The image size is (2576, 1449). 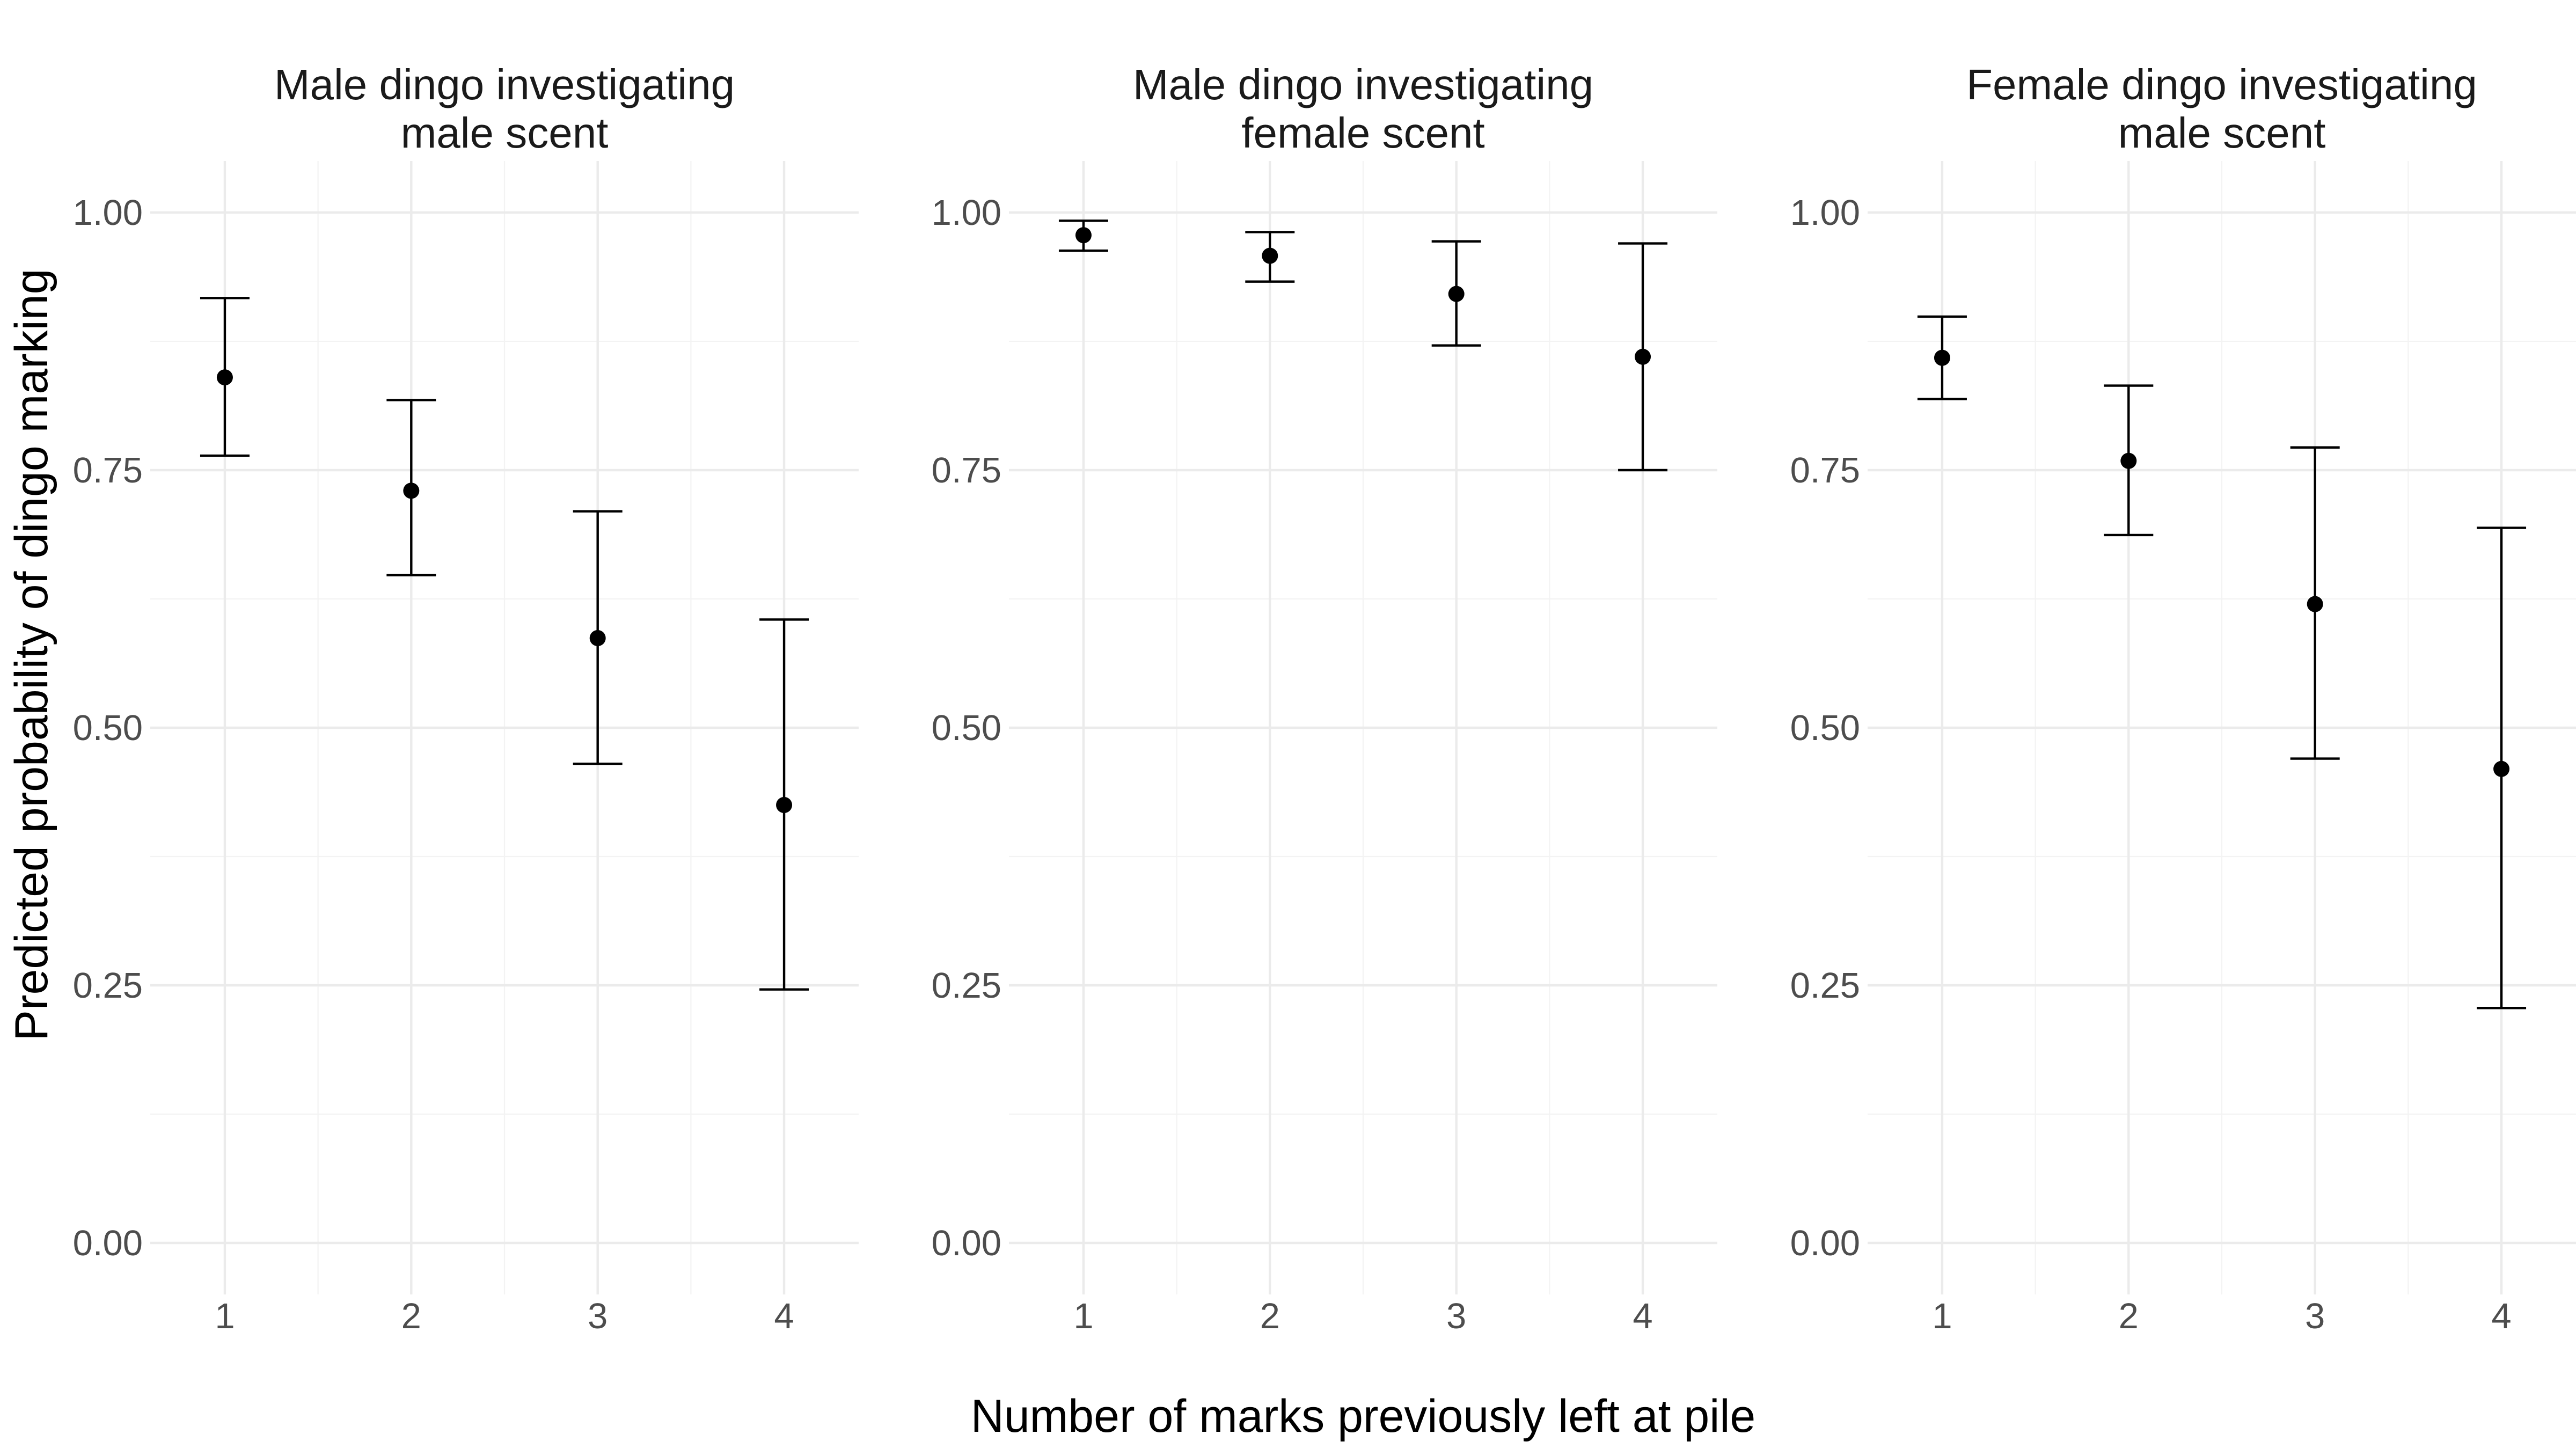 I want to click on y-axis-title: Predicted probability of dingo marking, so click(x=31, y=655).